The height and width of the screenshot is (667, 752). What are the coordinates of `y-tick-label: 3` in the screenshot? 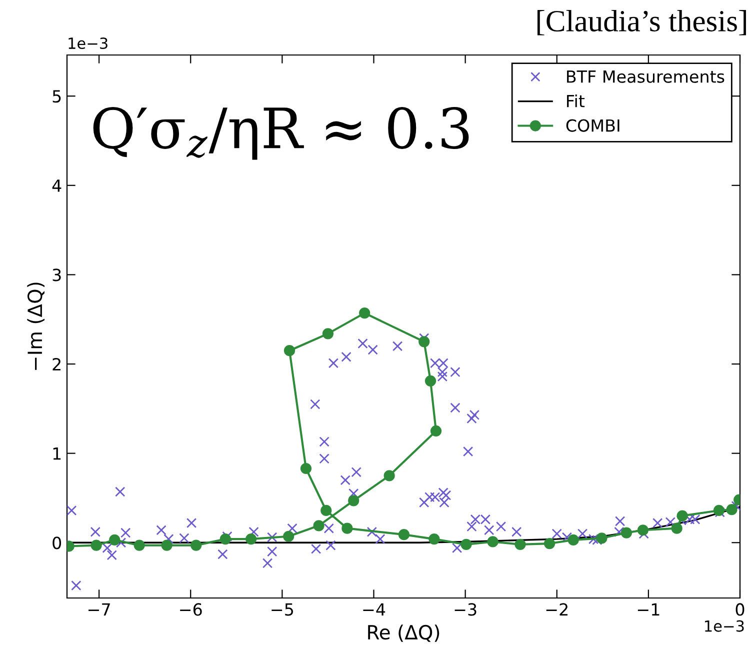 It's located at (56, 275).